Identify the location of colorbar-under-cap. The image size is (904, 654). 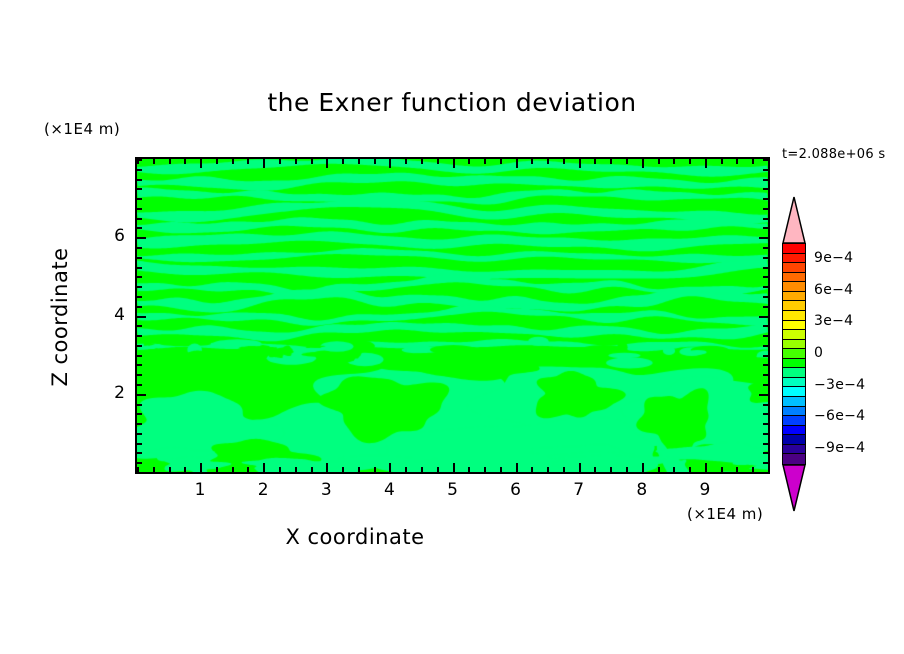
(794, 488).